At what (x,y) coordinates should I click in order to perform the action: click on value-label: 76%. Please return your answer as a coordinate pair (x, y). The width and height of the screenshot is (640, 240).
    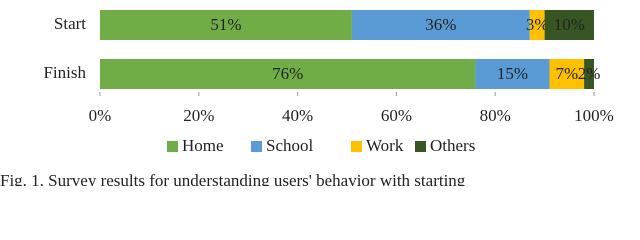
    Looking at the image, I should click on (287, 73).